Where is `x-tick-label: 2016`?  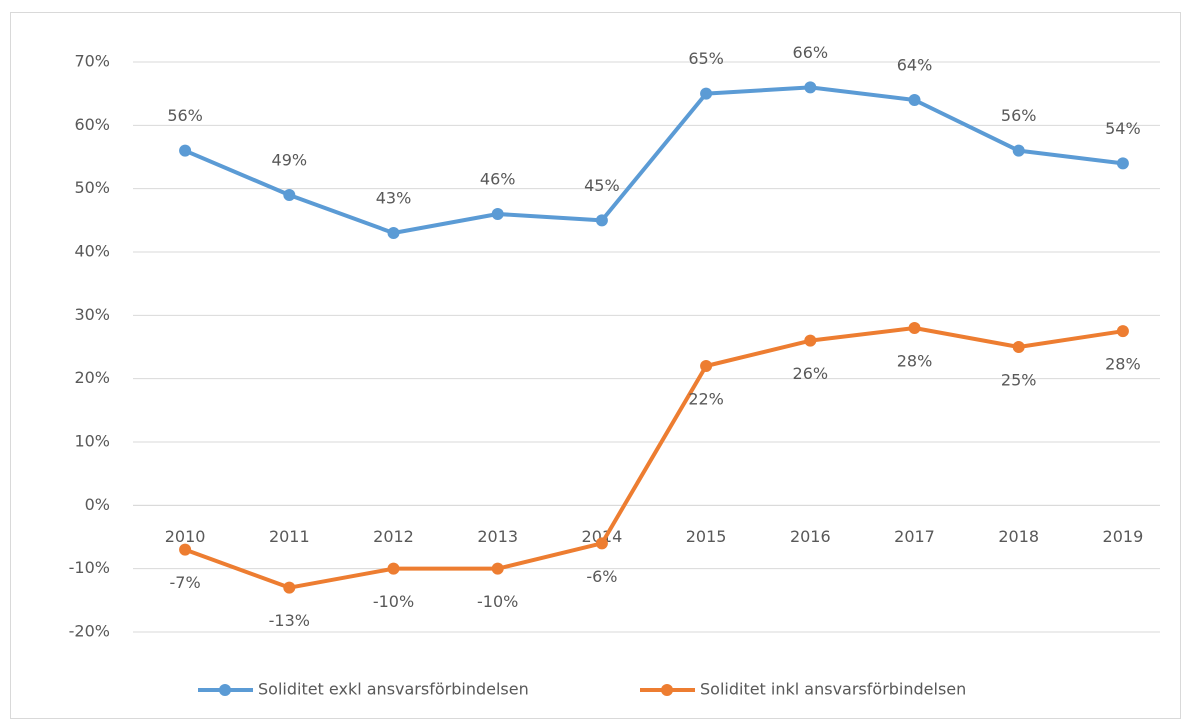
x-tick-label: 2016 is located at coordinates (810, 536).